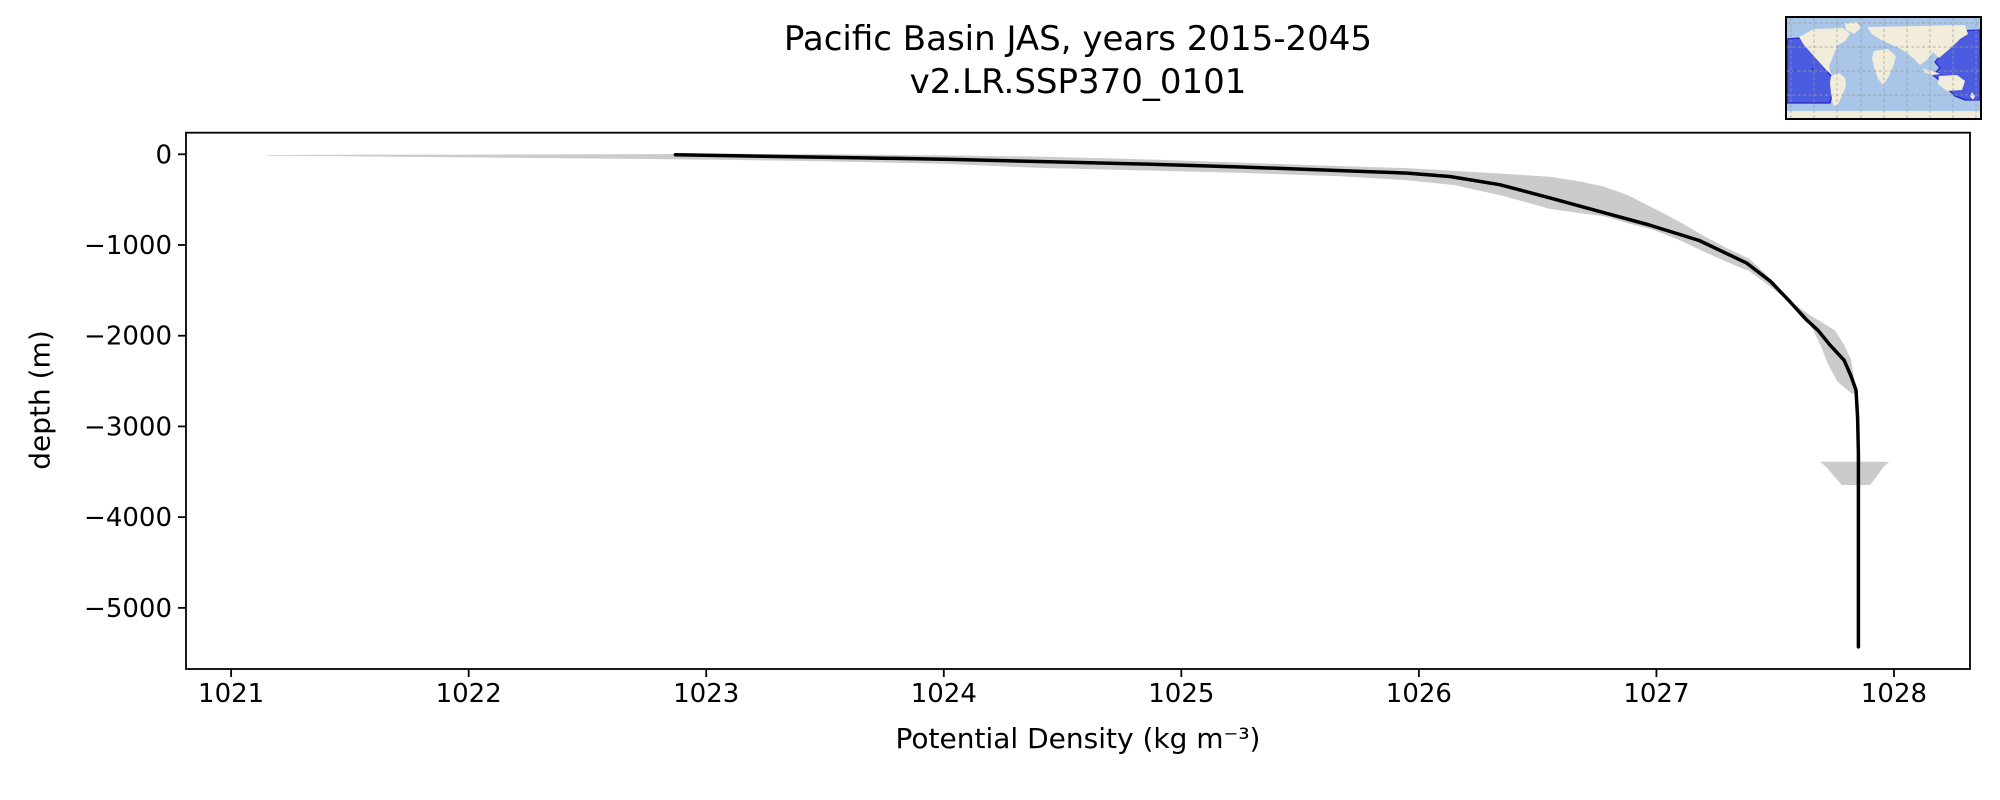 This screenshot has width=2000, height=800. I want to click on island-dot, so click(1813, 69).